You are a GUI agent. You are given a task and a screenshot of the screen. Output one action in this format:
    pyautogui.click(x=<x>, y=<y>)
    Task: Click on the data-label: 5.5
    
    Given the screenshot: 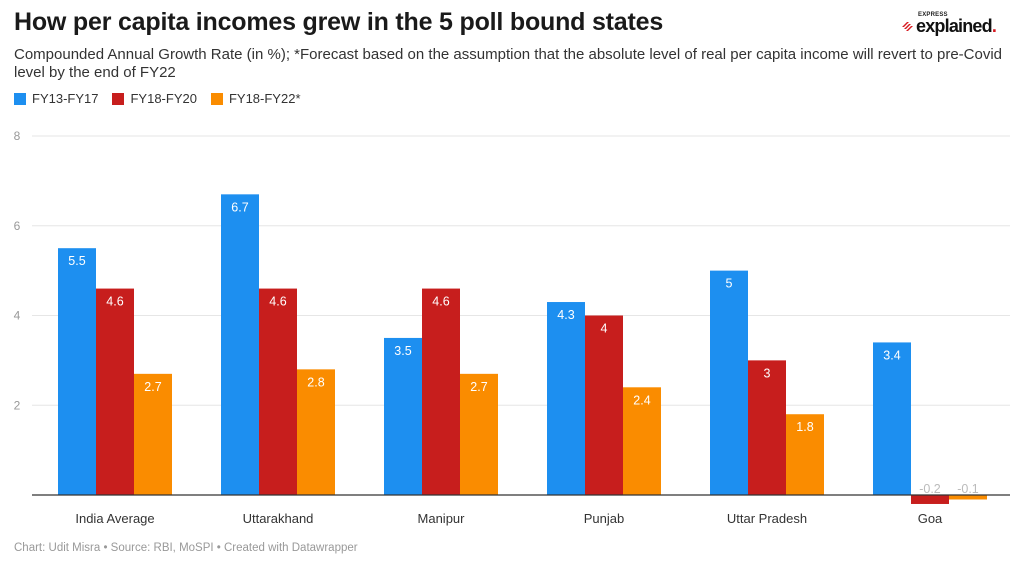 What is the action you would take?
    pyautogui.click(x=76, y=261)
    